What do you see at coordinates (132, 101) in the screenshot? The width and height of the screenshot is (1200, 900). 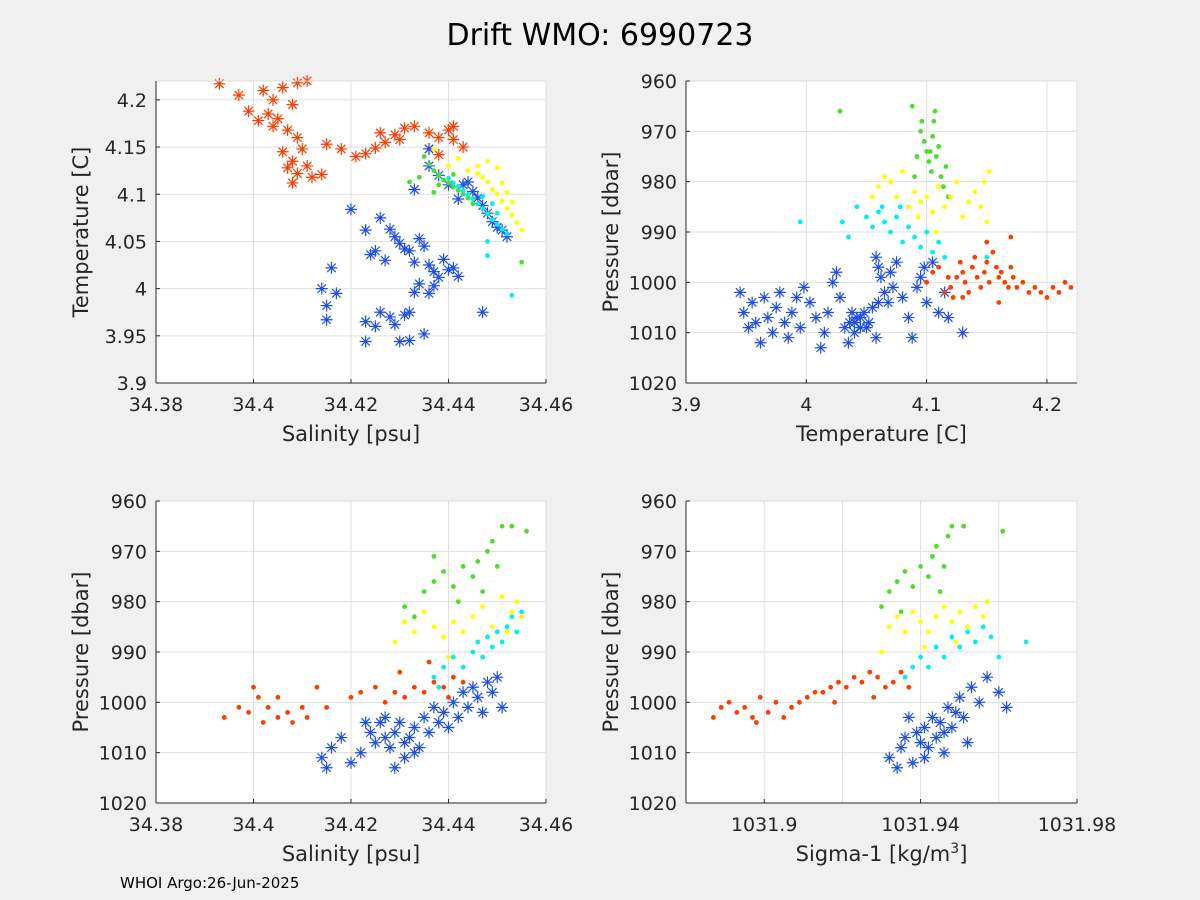 I see `y-tick-label: 4.2` at bounding box center [132, 101].